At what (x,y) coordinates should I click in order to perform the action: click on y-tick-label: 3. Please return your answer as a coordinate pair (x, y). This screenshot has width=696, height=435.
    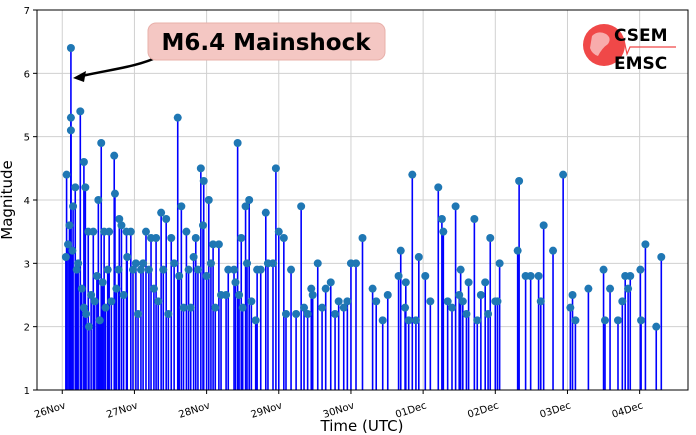
    Looking at the image, I should click on (27, 264).